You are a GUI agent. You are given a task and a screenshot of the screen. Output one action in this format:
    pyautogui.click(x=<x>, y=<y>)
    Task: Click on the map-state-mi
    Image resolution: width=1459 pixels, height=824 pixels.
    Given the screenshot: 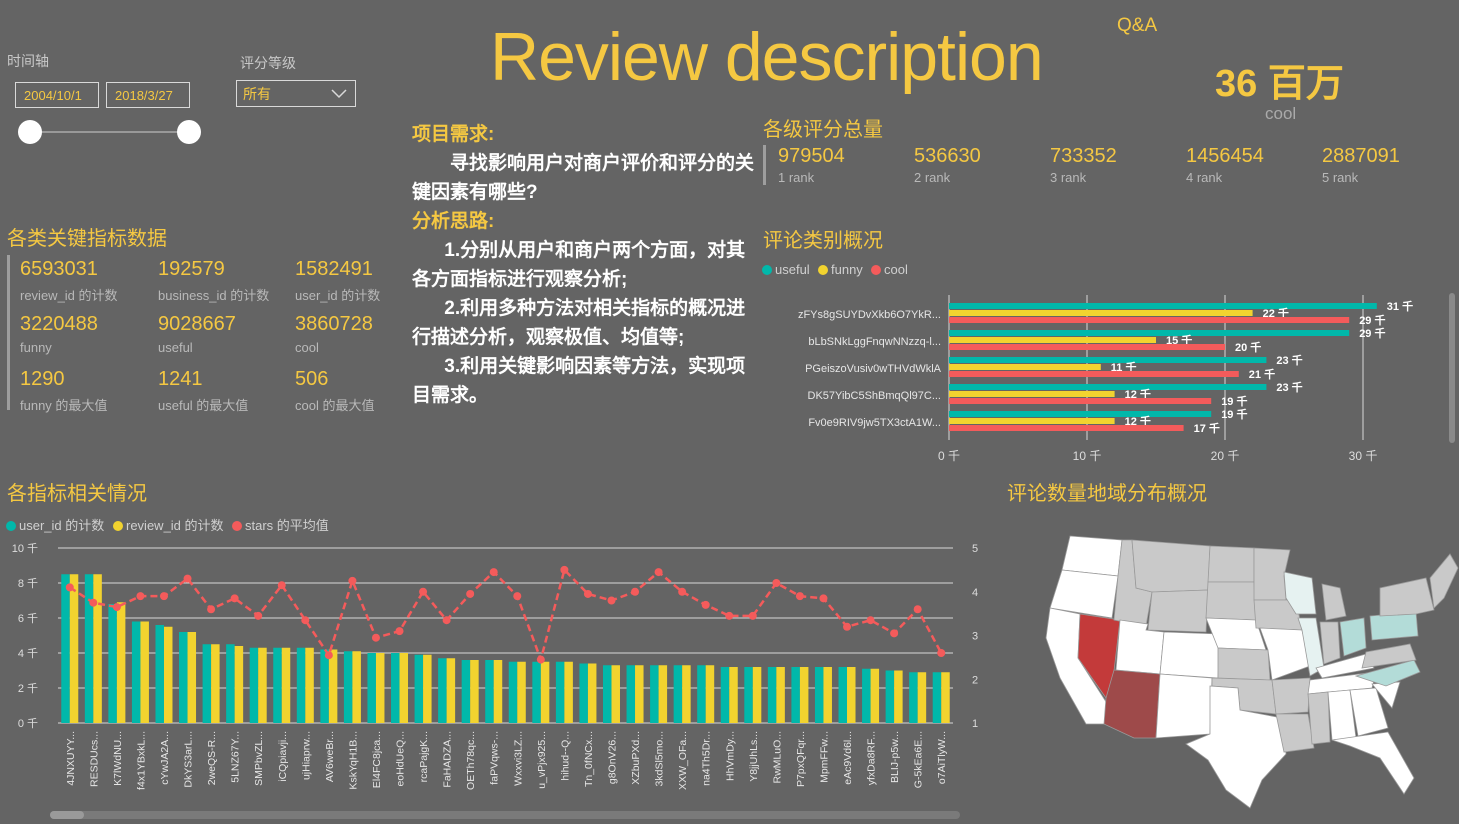 What is the action you would take?
    pyautogui.click(x=1334, y=602)
    